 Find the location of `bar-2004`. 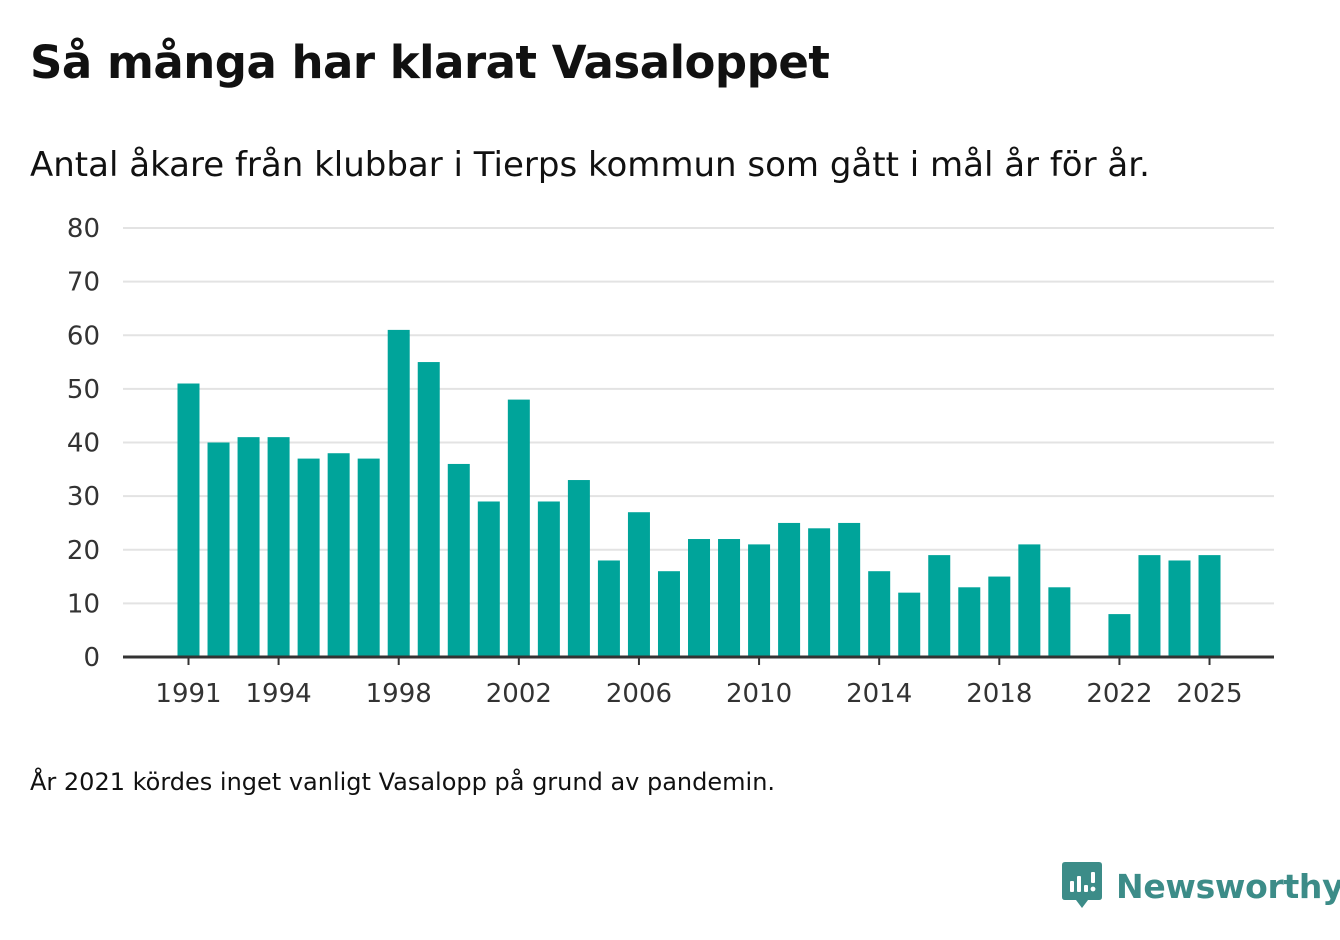

bar-2004 is located at coordinates (578, 568).